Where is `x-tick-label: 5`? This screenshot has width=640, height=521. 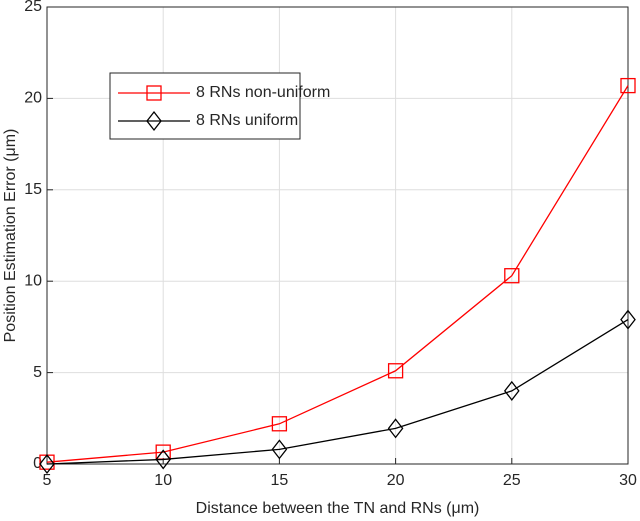 x-tick-label: 5 is located at coordinates (47, 480).